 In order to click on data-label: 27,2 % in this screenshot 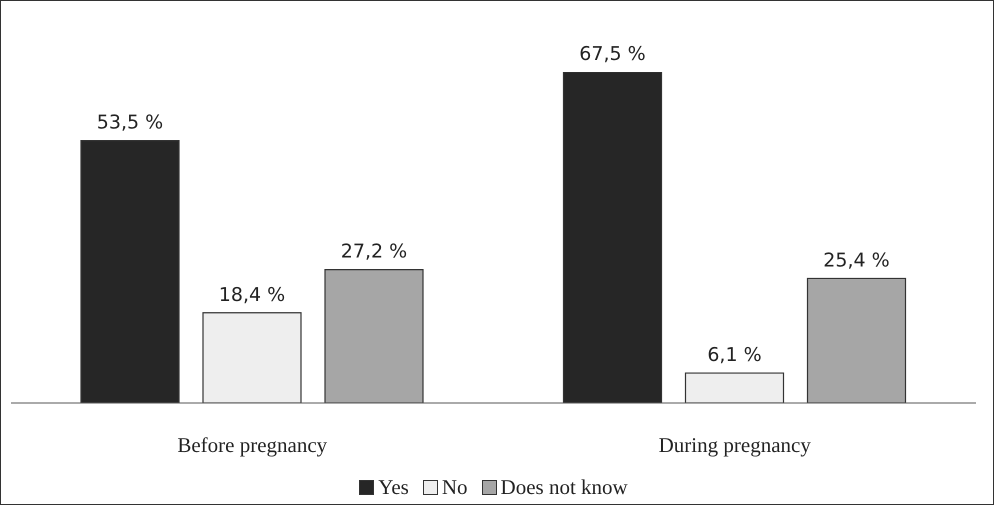, I will do `click(374, 251)`.